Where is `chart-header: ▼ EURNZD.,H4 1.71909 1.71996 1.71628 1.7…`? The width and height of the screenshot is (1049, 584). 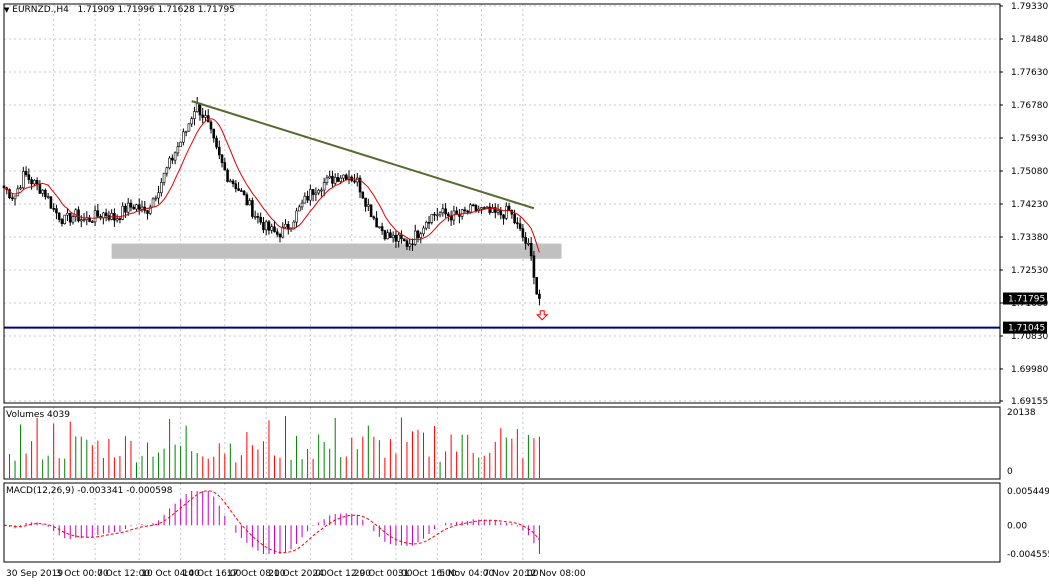 chart-header: ▼ EURNZD.,H4 1.71909 1.71996 1.71628 1.7… is located at coordinates (119, 10).